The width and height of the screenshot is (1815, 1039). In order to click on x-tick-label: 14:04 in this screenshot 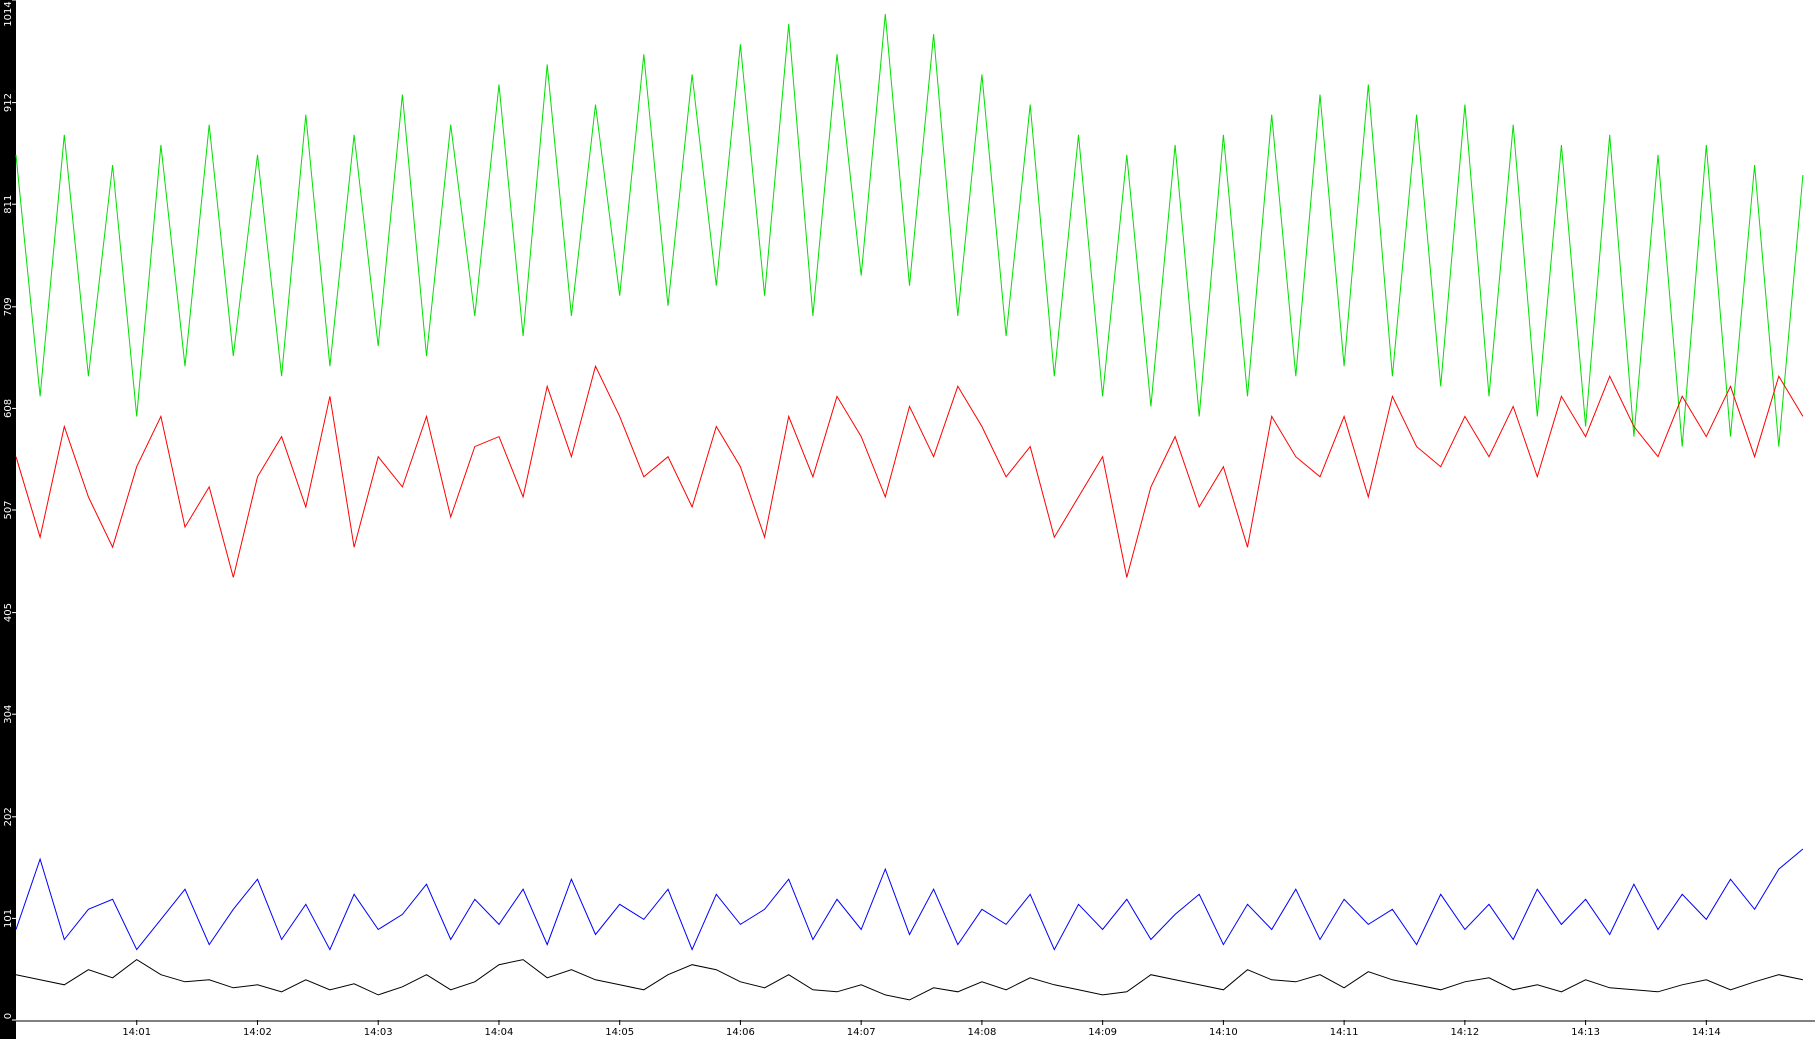, I will do `click(499, 1032)`.